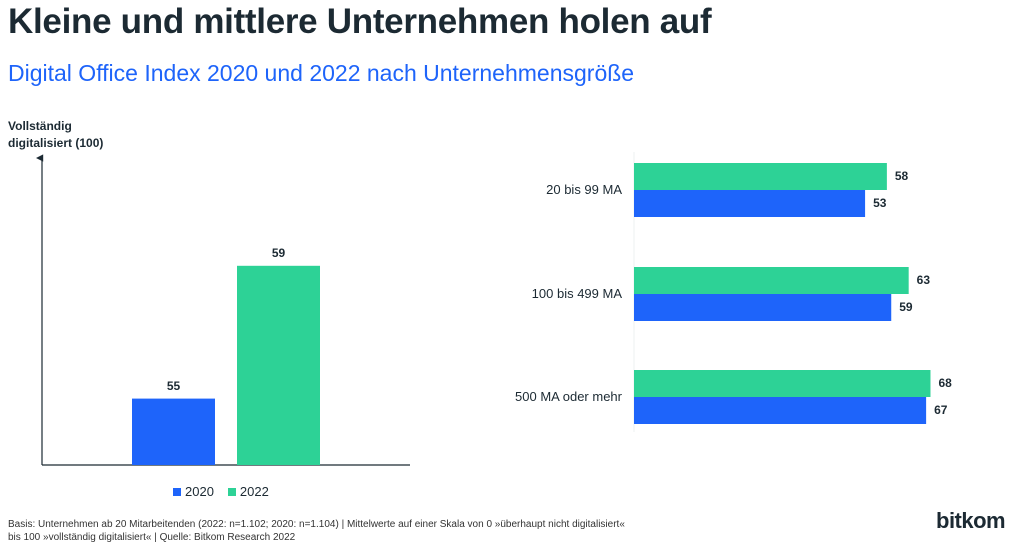 The height and width of the screenshot is (547, 1024). What do you see at coordinates (941, 410) in the screenshot?
I see `bar-value-label: 67` at bounding box center [941, 410].